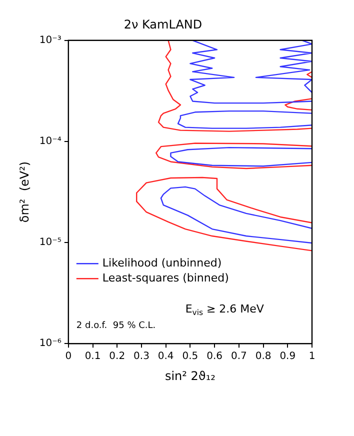  Describe the element at coordinates (162, 263) in the screenshot. I see `legend-label: Likelihood (unbinned)` at that location.